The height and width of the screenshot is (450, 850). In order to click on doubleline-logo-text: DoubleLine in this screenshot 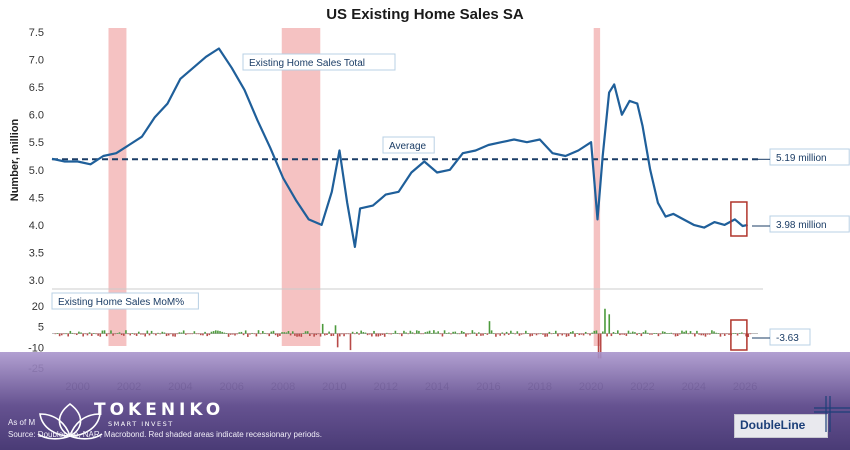, I will do `click(773, 425)`.